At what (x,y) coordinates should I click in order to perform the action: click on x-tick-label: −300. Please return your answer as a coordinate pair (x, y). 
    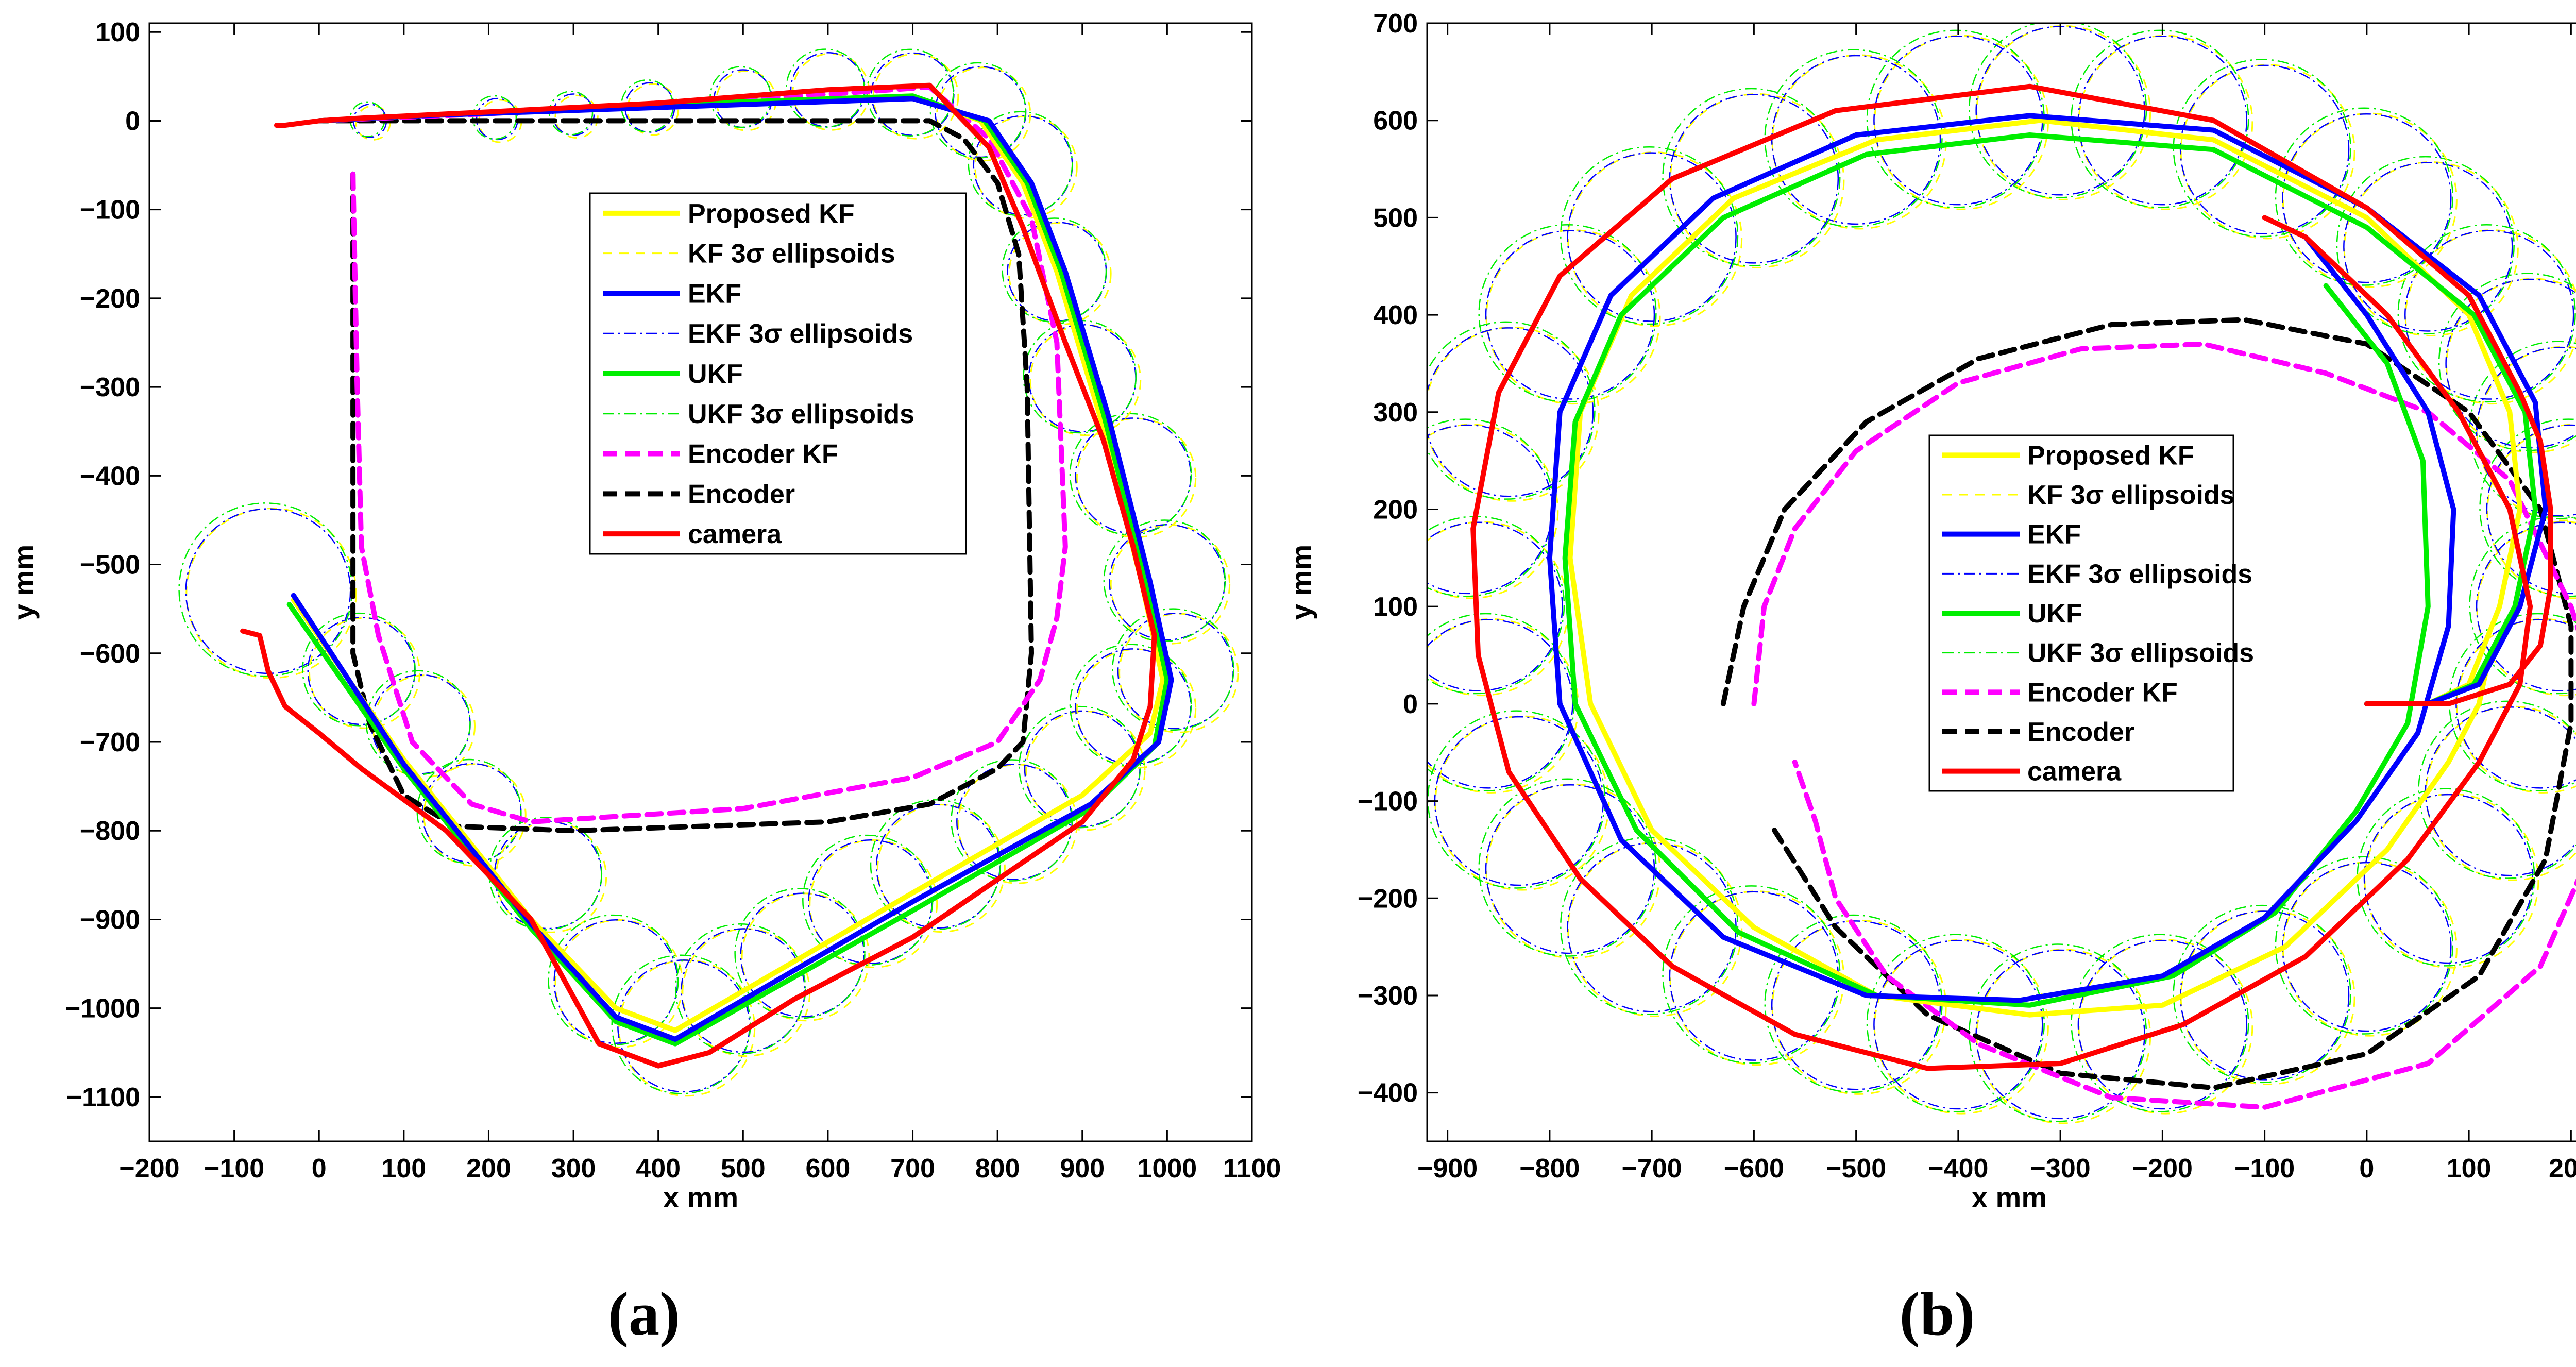
    Looking at the image, I should click on (2060, 1169).